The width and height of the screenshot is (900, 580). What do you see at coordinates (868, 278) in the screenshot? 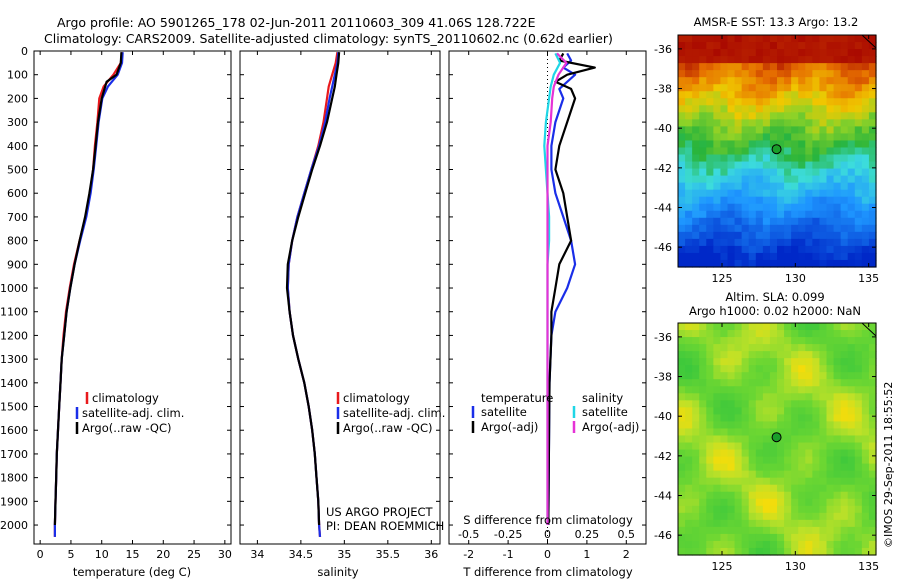
I see `longitude-tick-label: 135` at bounding box center [868, 278].